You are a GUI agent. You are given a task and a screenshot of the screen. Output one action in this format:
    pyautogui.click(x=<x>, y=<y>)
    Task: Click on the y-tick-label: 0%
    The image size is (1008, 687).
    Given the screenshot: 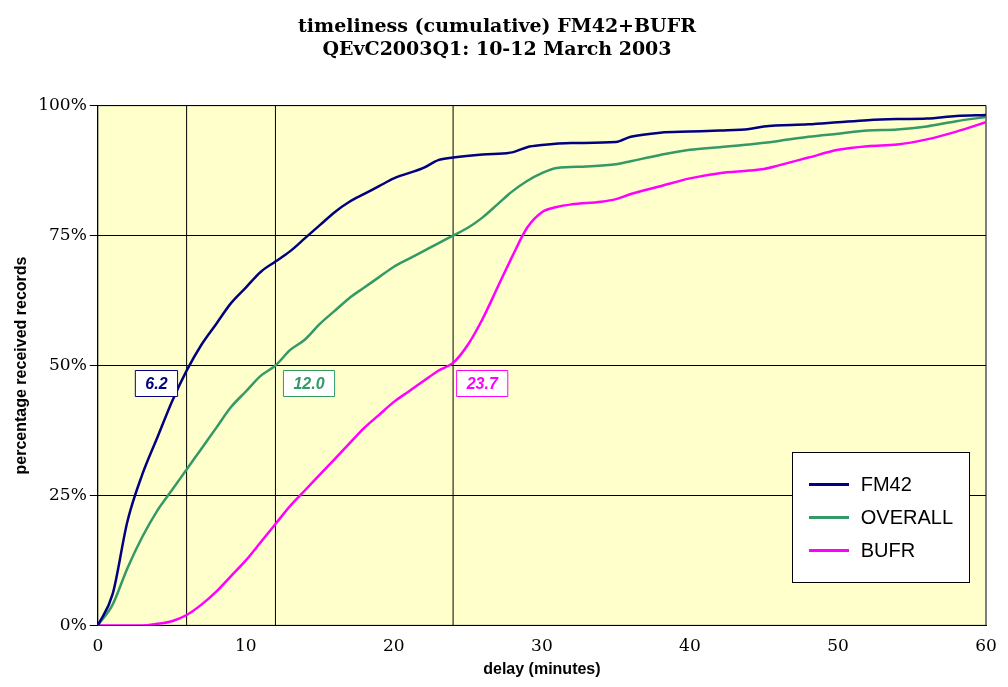 What is the action you would take?
    pyautogui.click(x=73, y=623)
    